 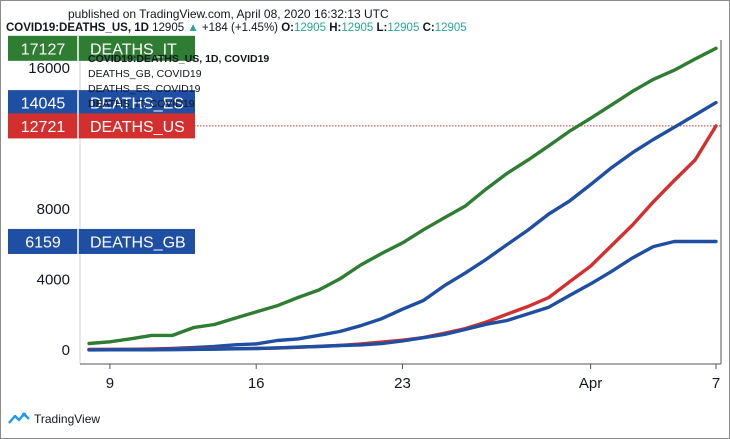 I want to click on badge-value: 17127, so click(x=43, y=49).